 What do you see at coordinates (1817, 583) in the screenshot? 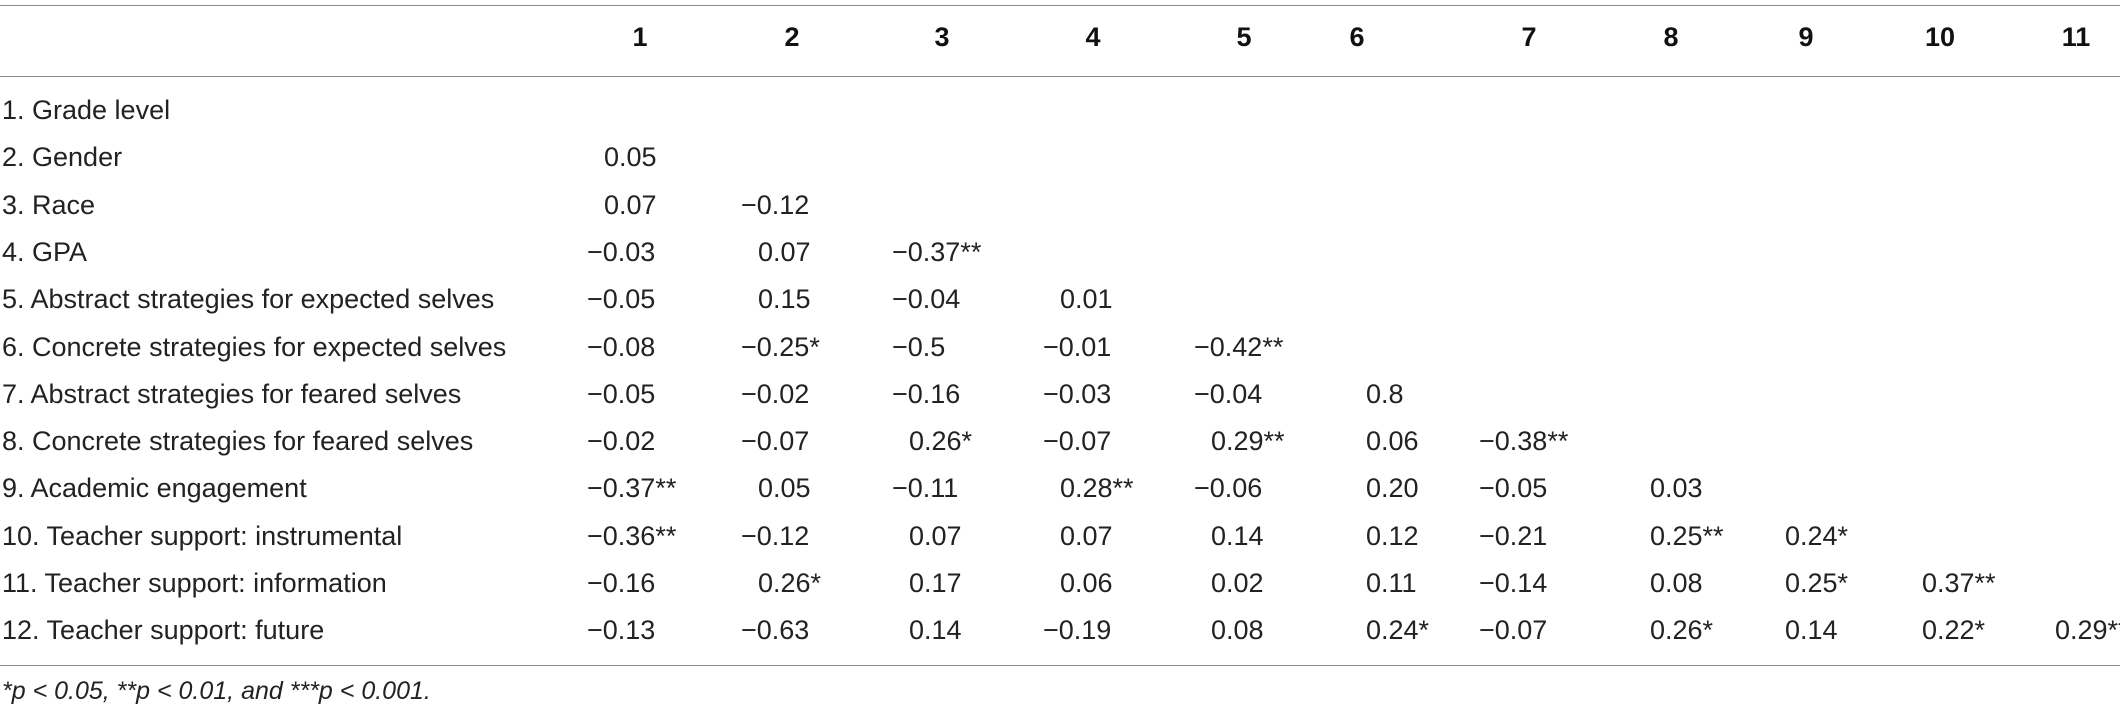
I see `table-cell: 0.25*` at bounding box center [1817, 583].